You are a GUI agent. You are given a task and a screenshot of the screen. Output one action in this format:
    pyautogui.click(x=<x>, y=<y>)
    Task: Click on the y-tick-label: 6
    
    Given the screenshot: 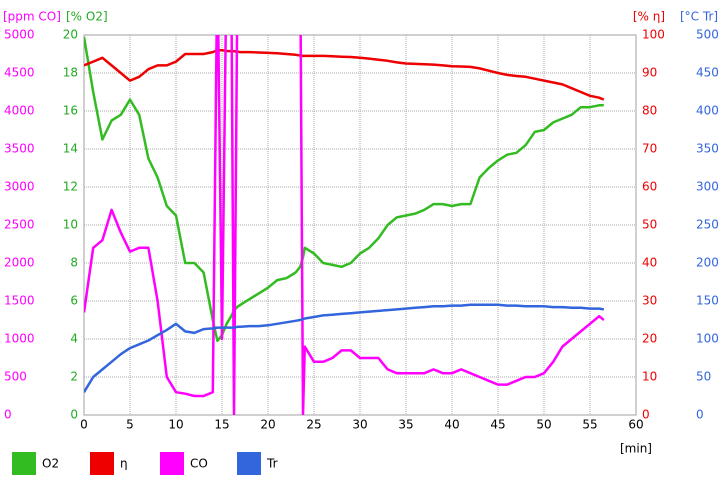 What is the action you would take?
    pyautogui.click(x=74, y=301)
    